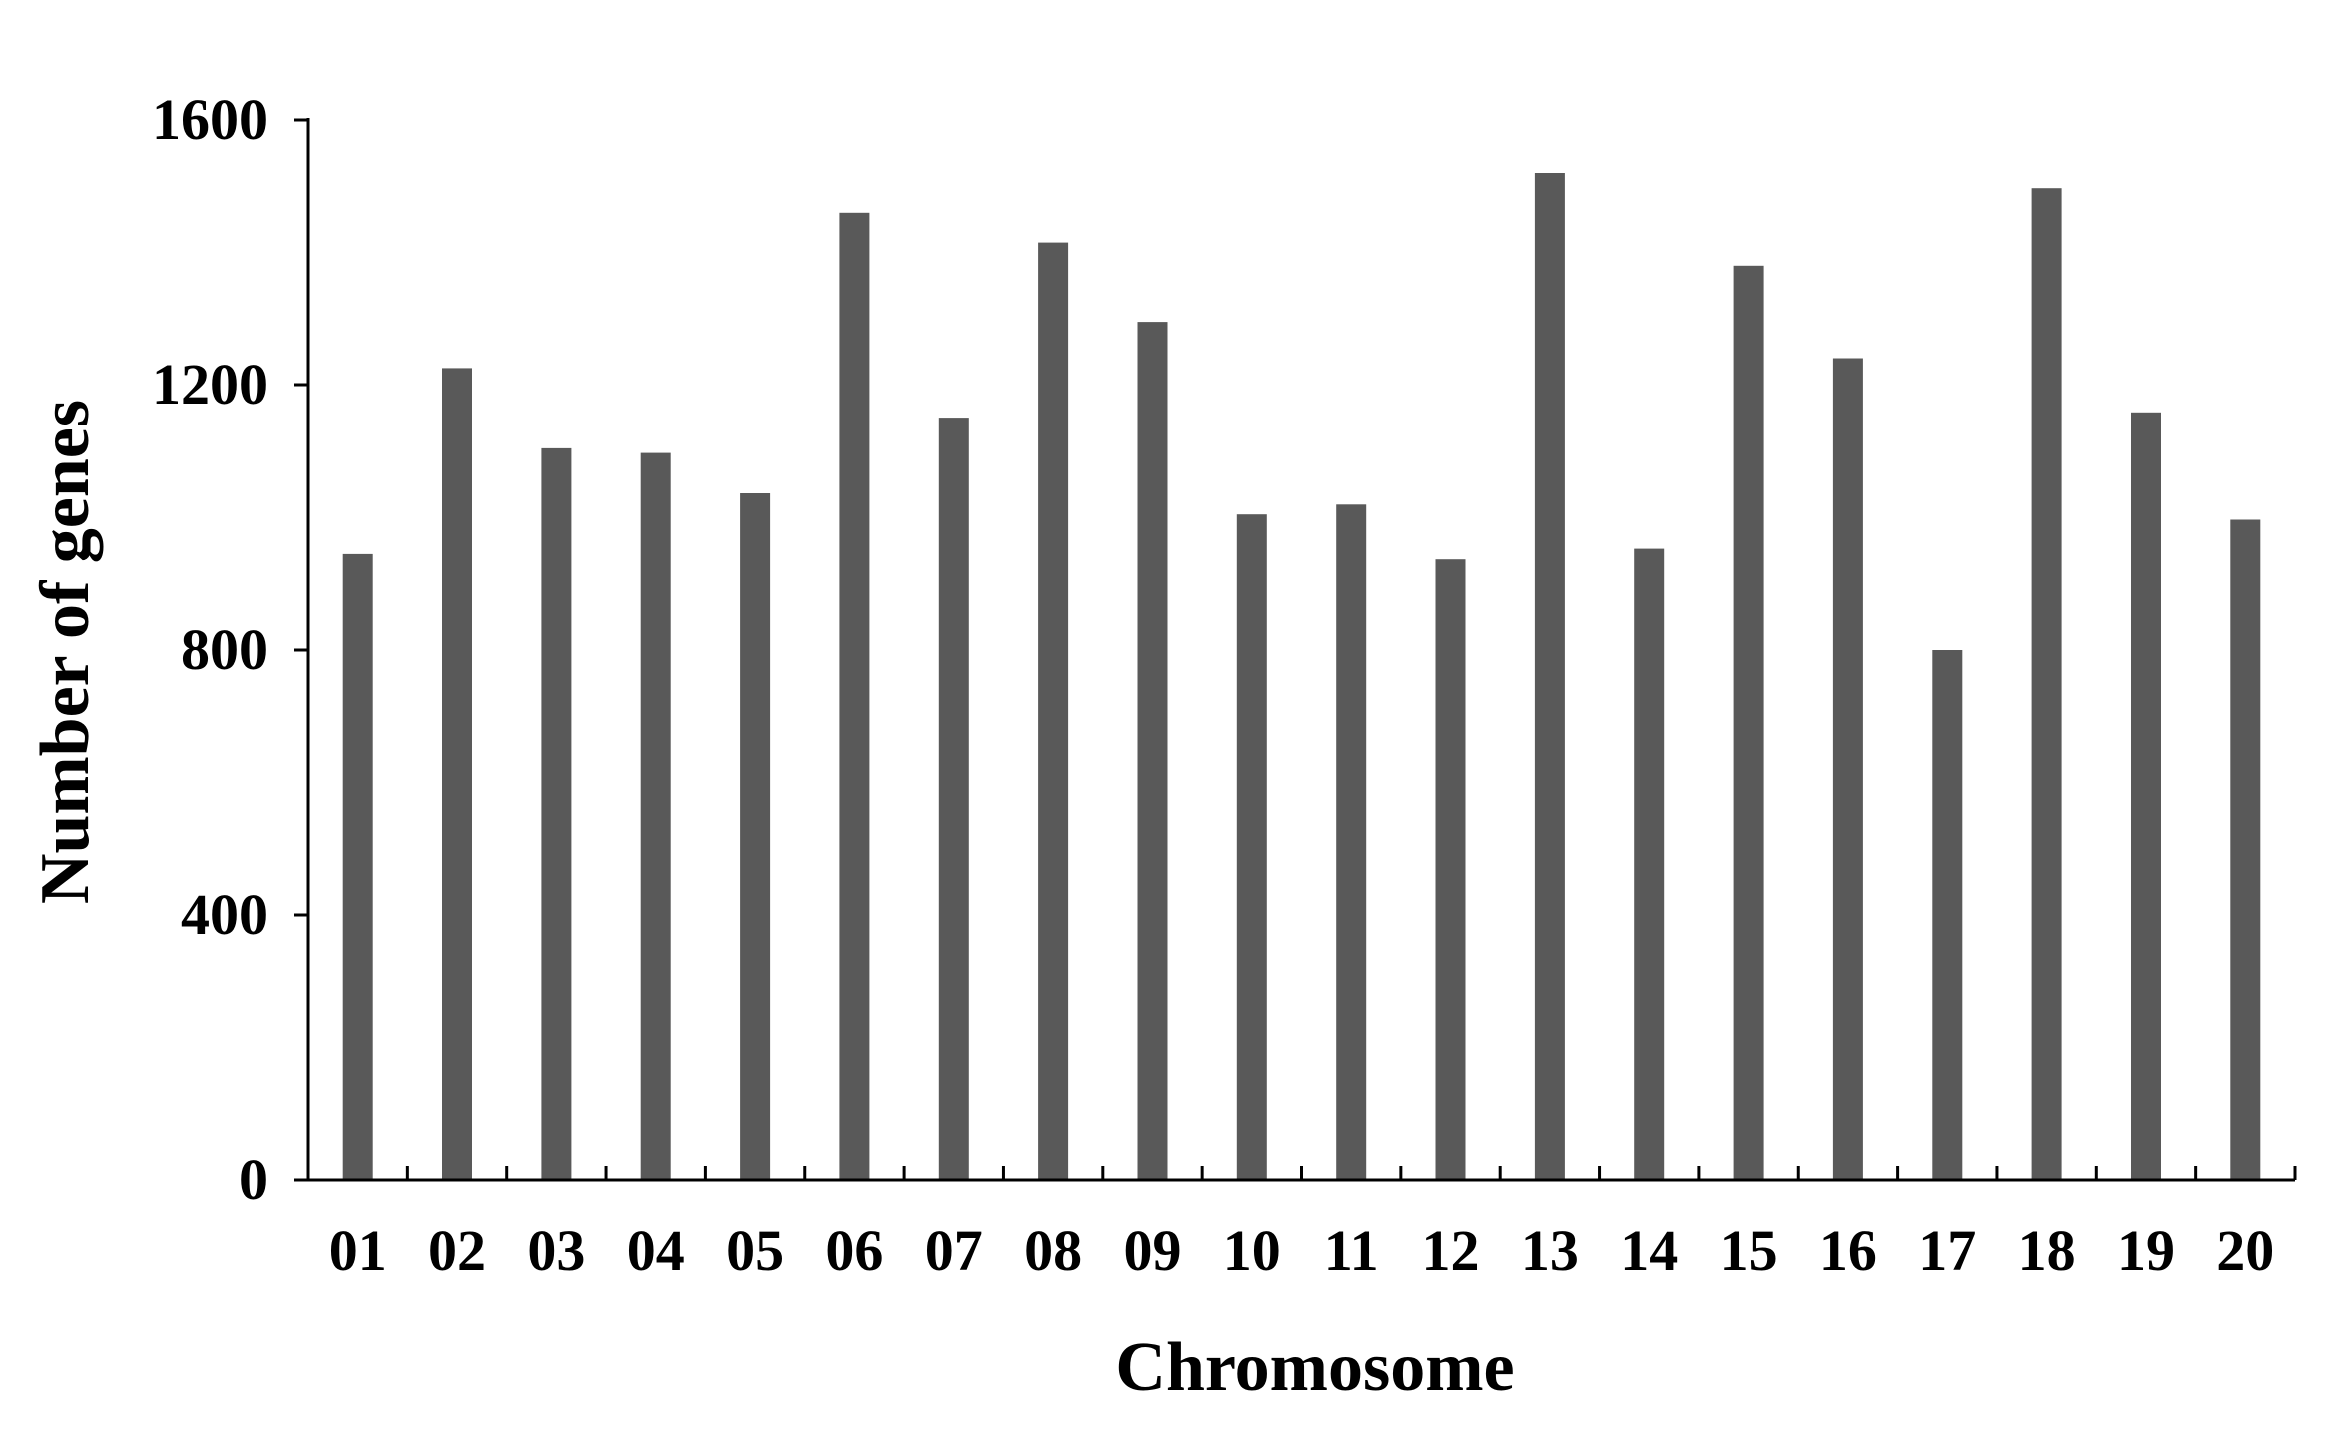 This screenshot has width=2348, height=1440. I want to click on x-tick-label: 05, so click(755, 1250).